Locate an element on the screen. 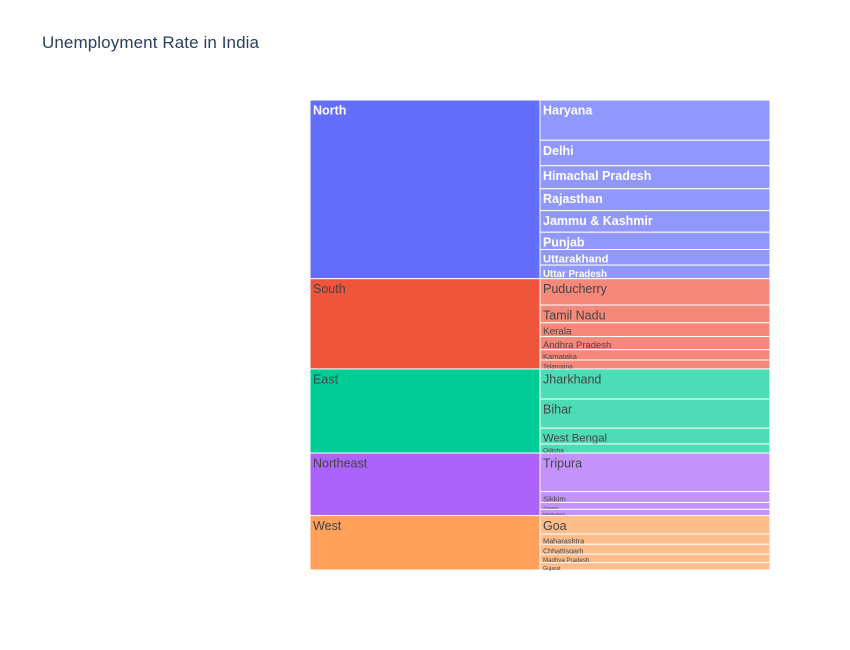 The width and height of the screenshot is (850, 650). state-bihar is located at coordinates (655, 413).